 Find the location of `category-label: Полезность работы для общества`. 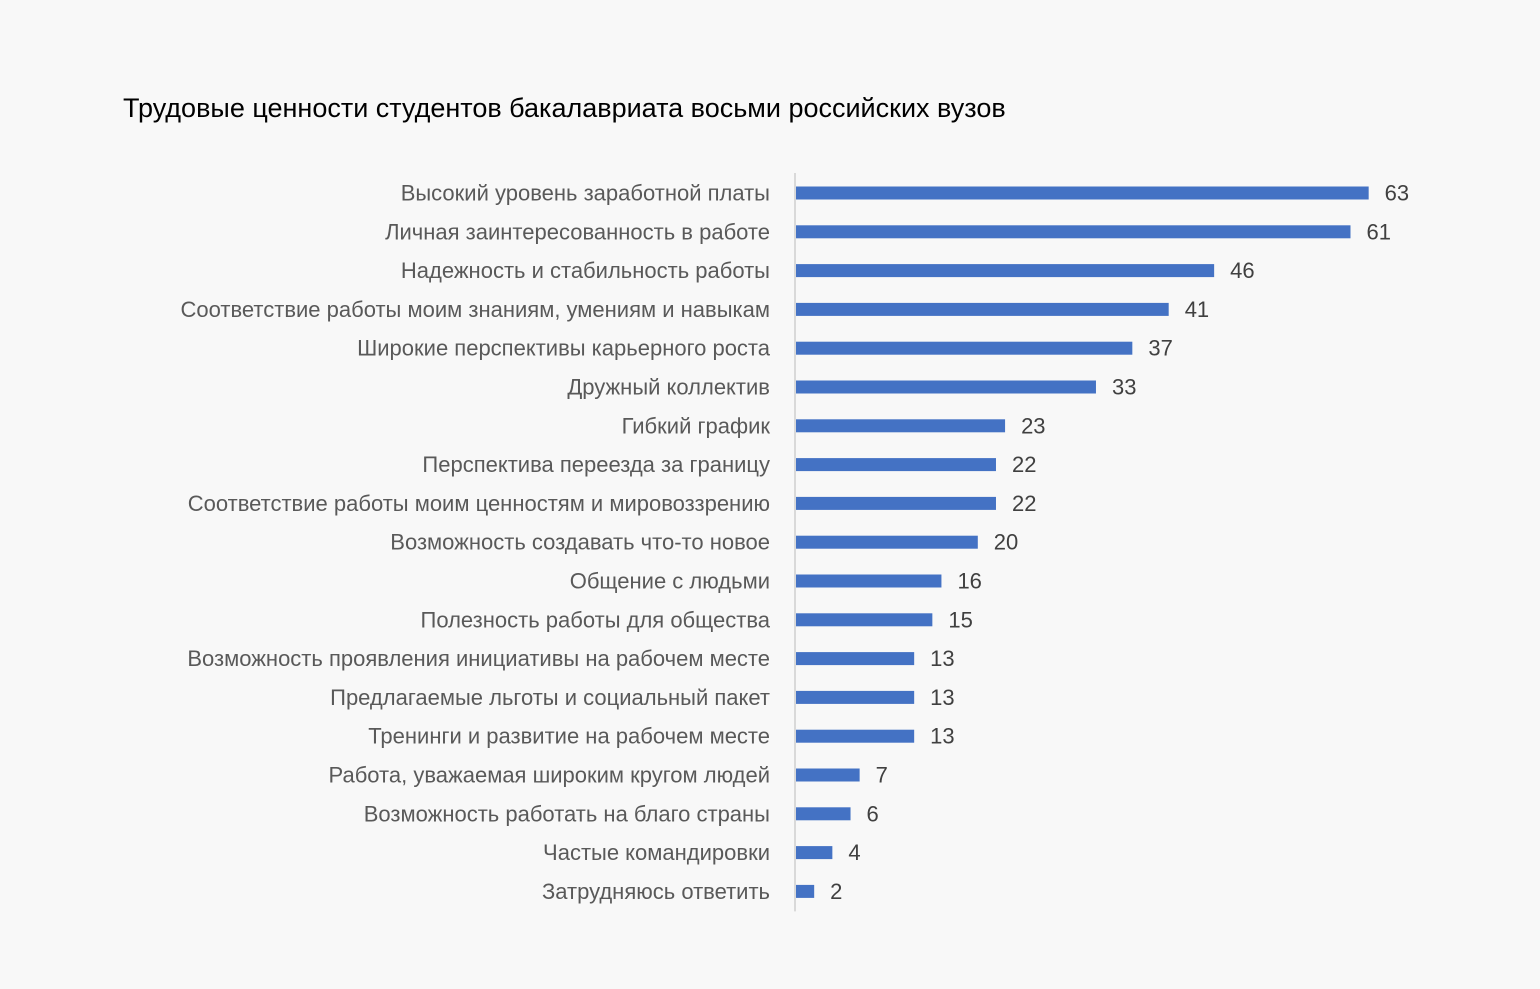

category-label: Полезность работы для общества is located at coordinates (596, 619).